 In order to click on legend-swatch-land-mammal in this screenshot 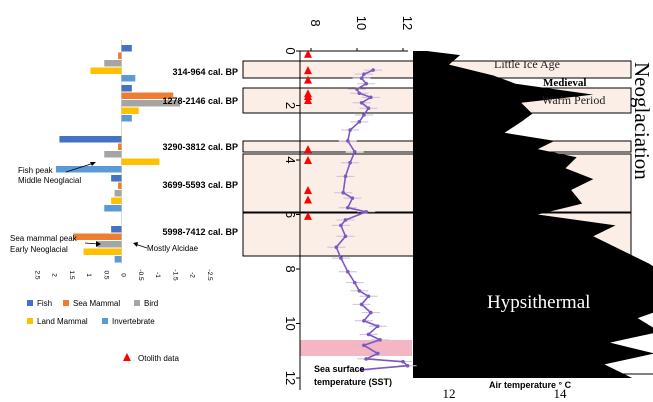, I will do `click(30, 321)`.